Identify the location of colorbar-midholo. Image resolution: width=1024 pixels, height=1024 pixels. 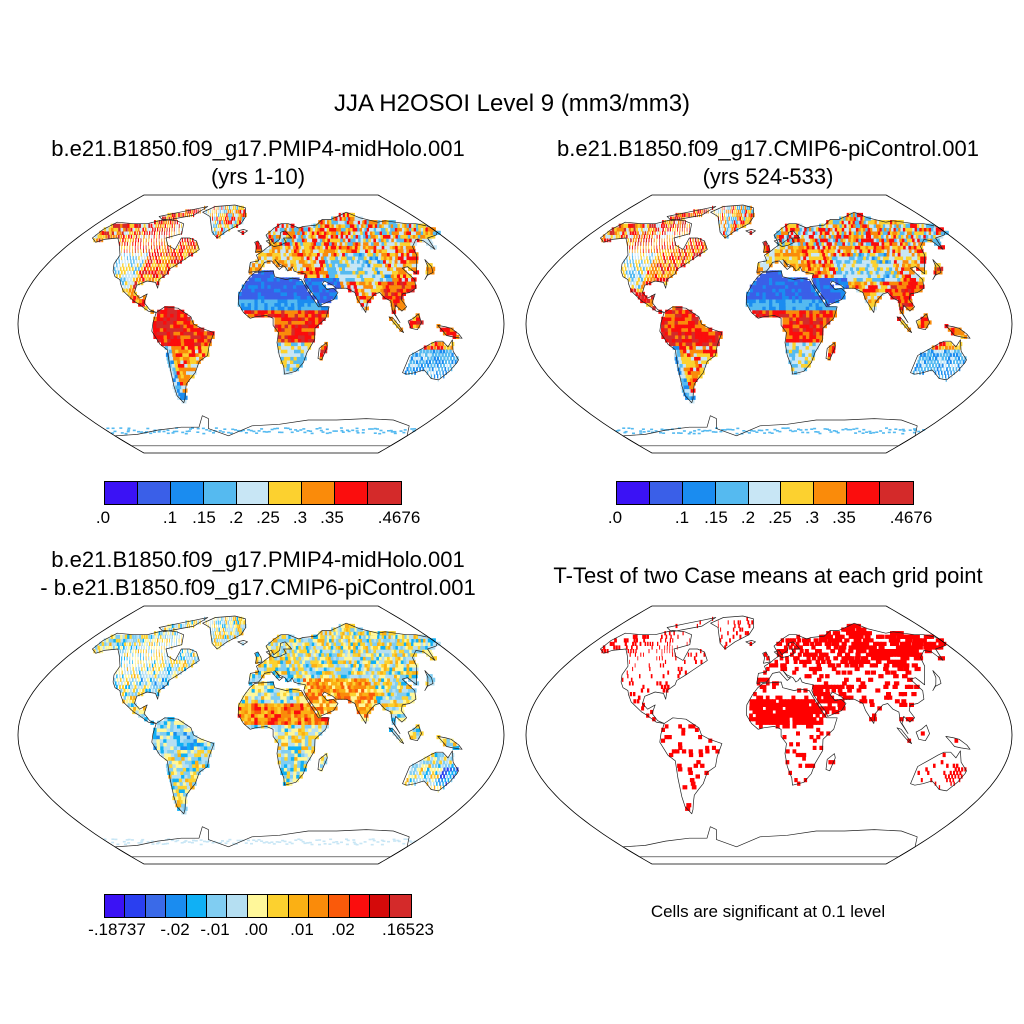
(253, 493).